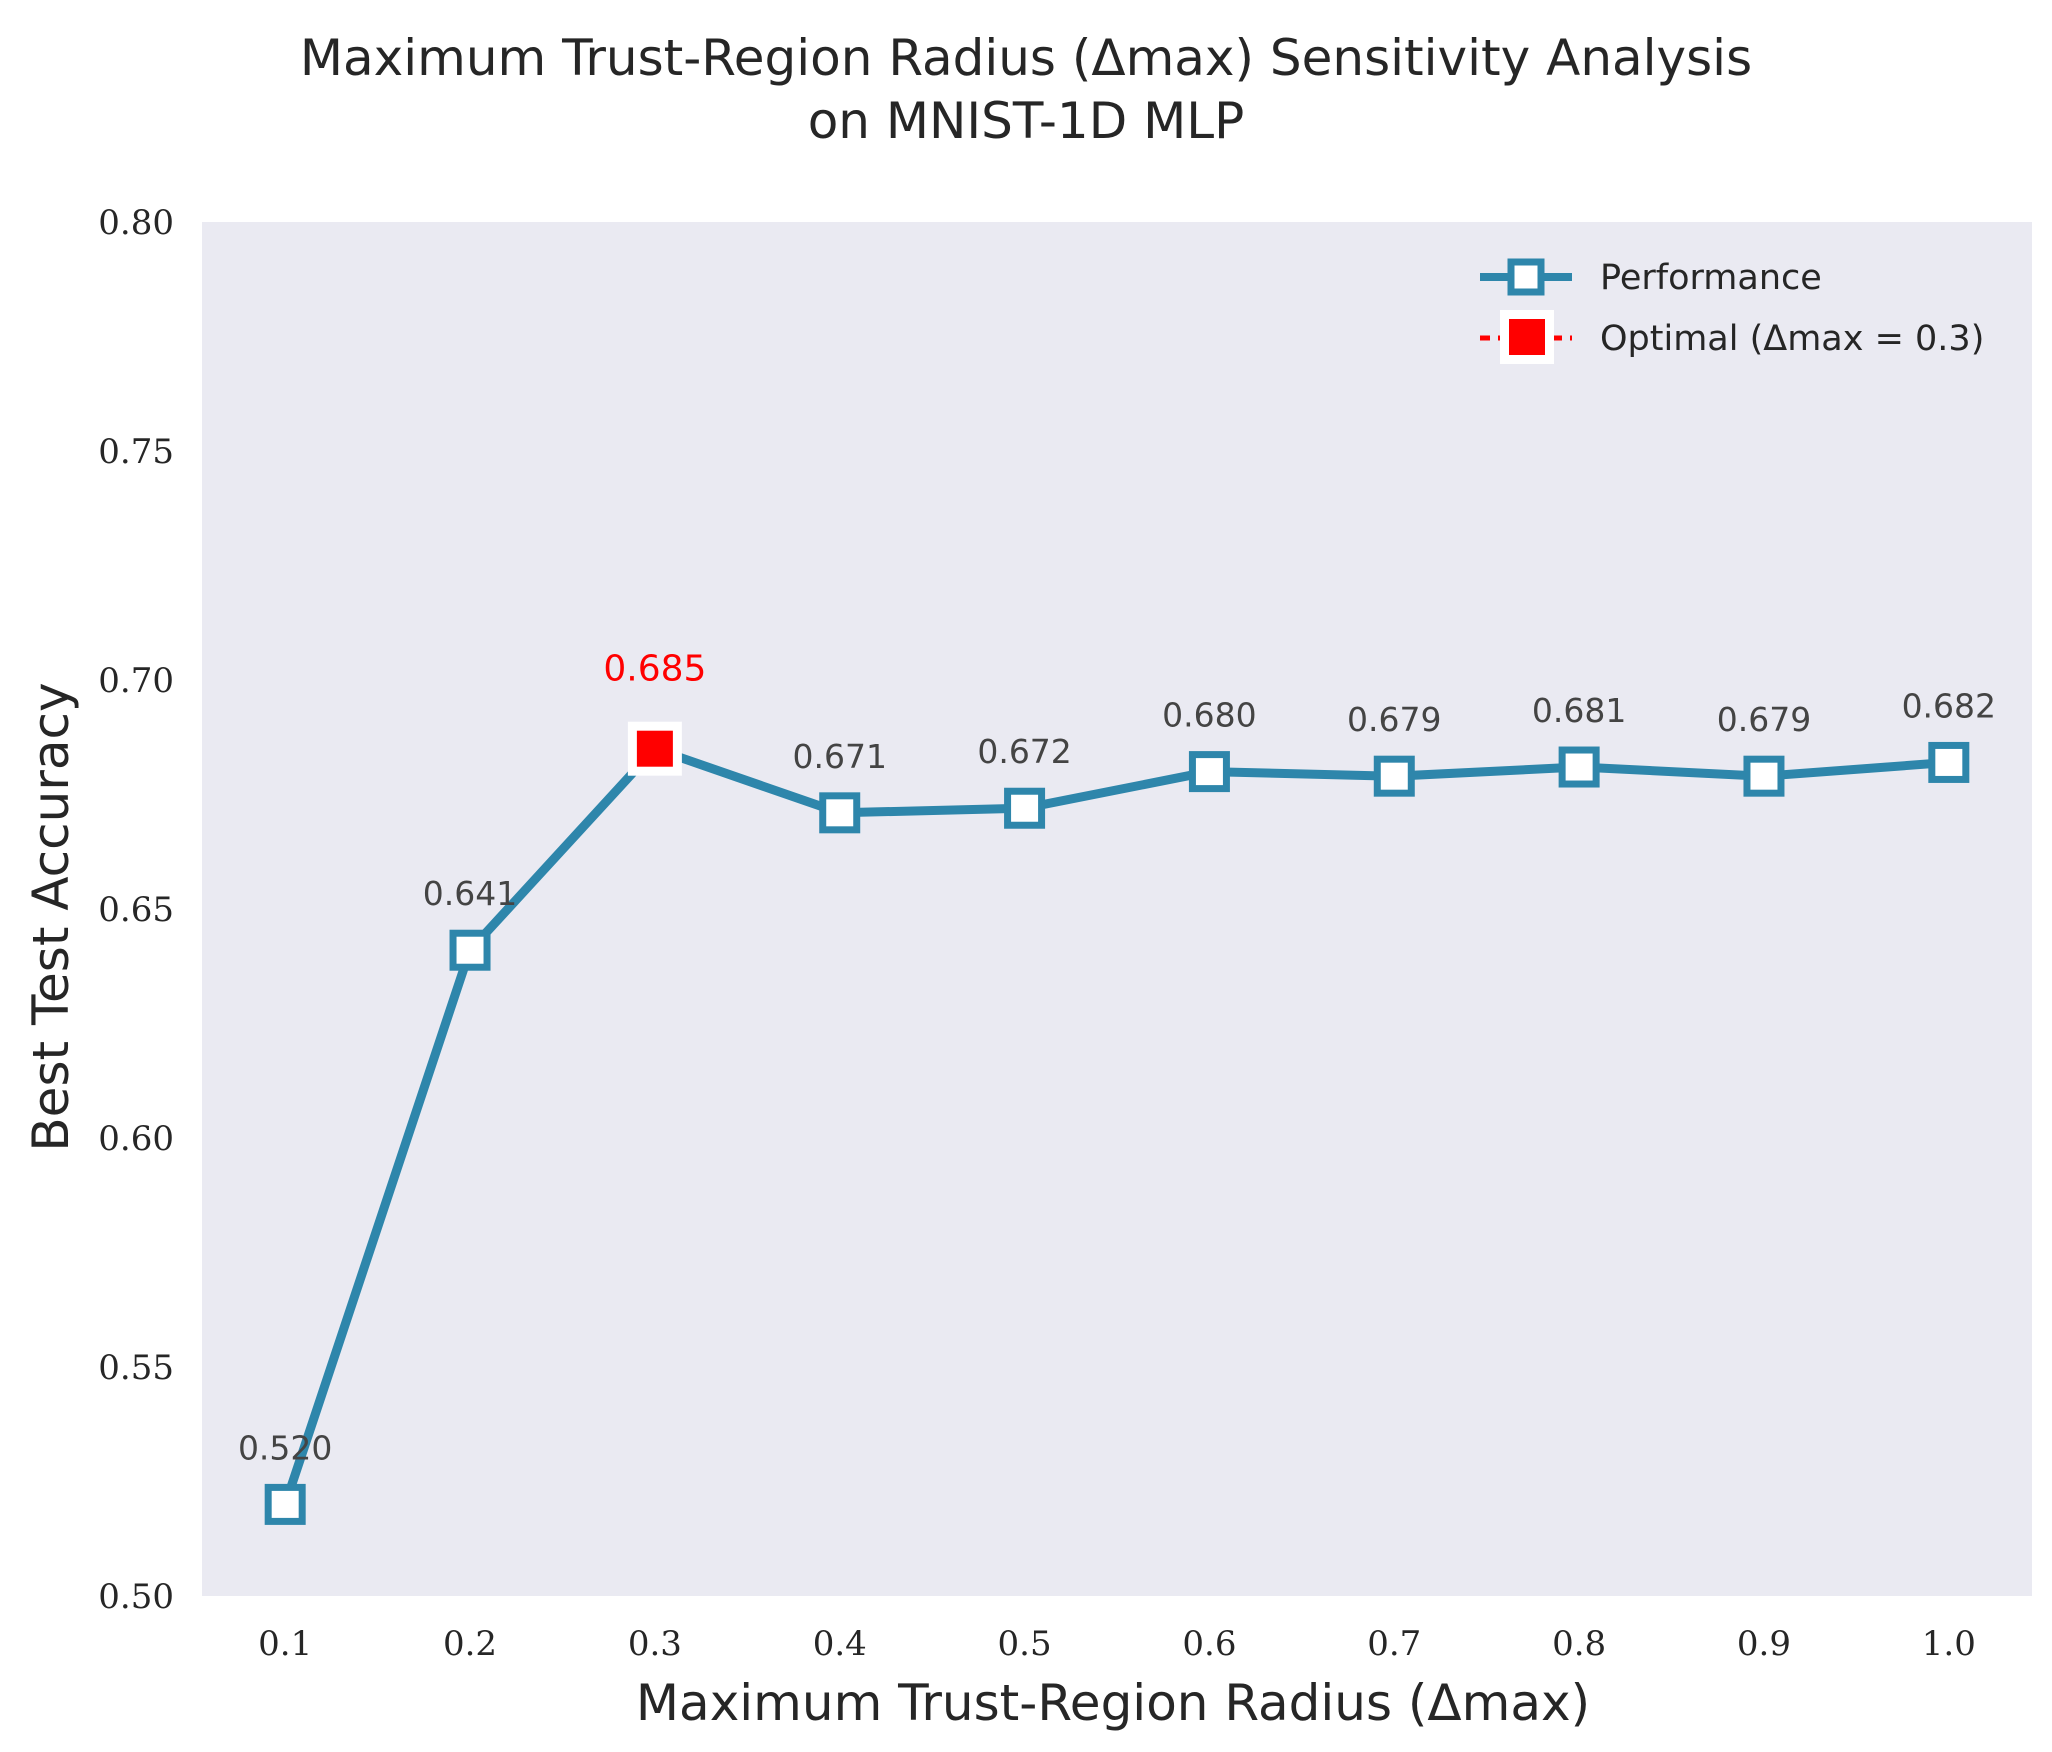 The width and height of the screenshot is (2052, 1752). What do you see at coordinates (1113, 1703) in the screenshot?
I see `x-axis-label: Maximum Trust-Region Radius (Δmax)` at bounding box center [1113, 1703].